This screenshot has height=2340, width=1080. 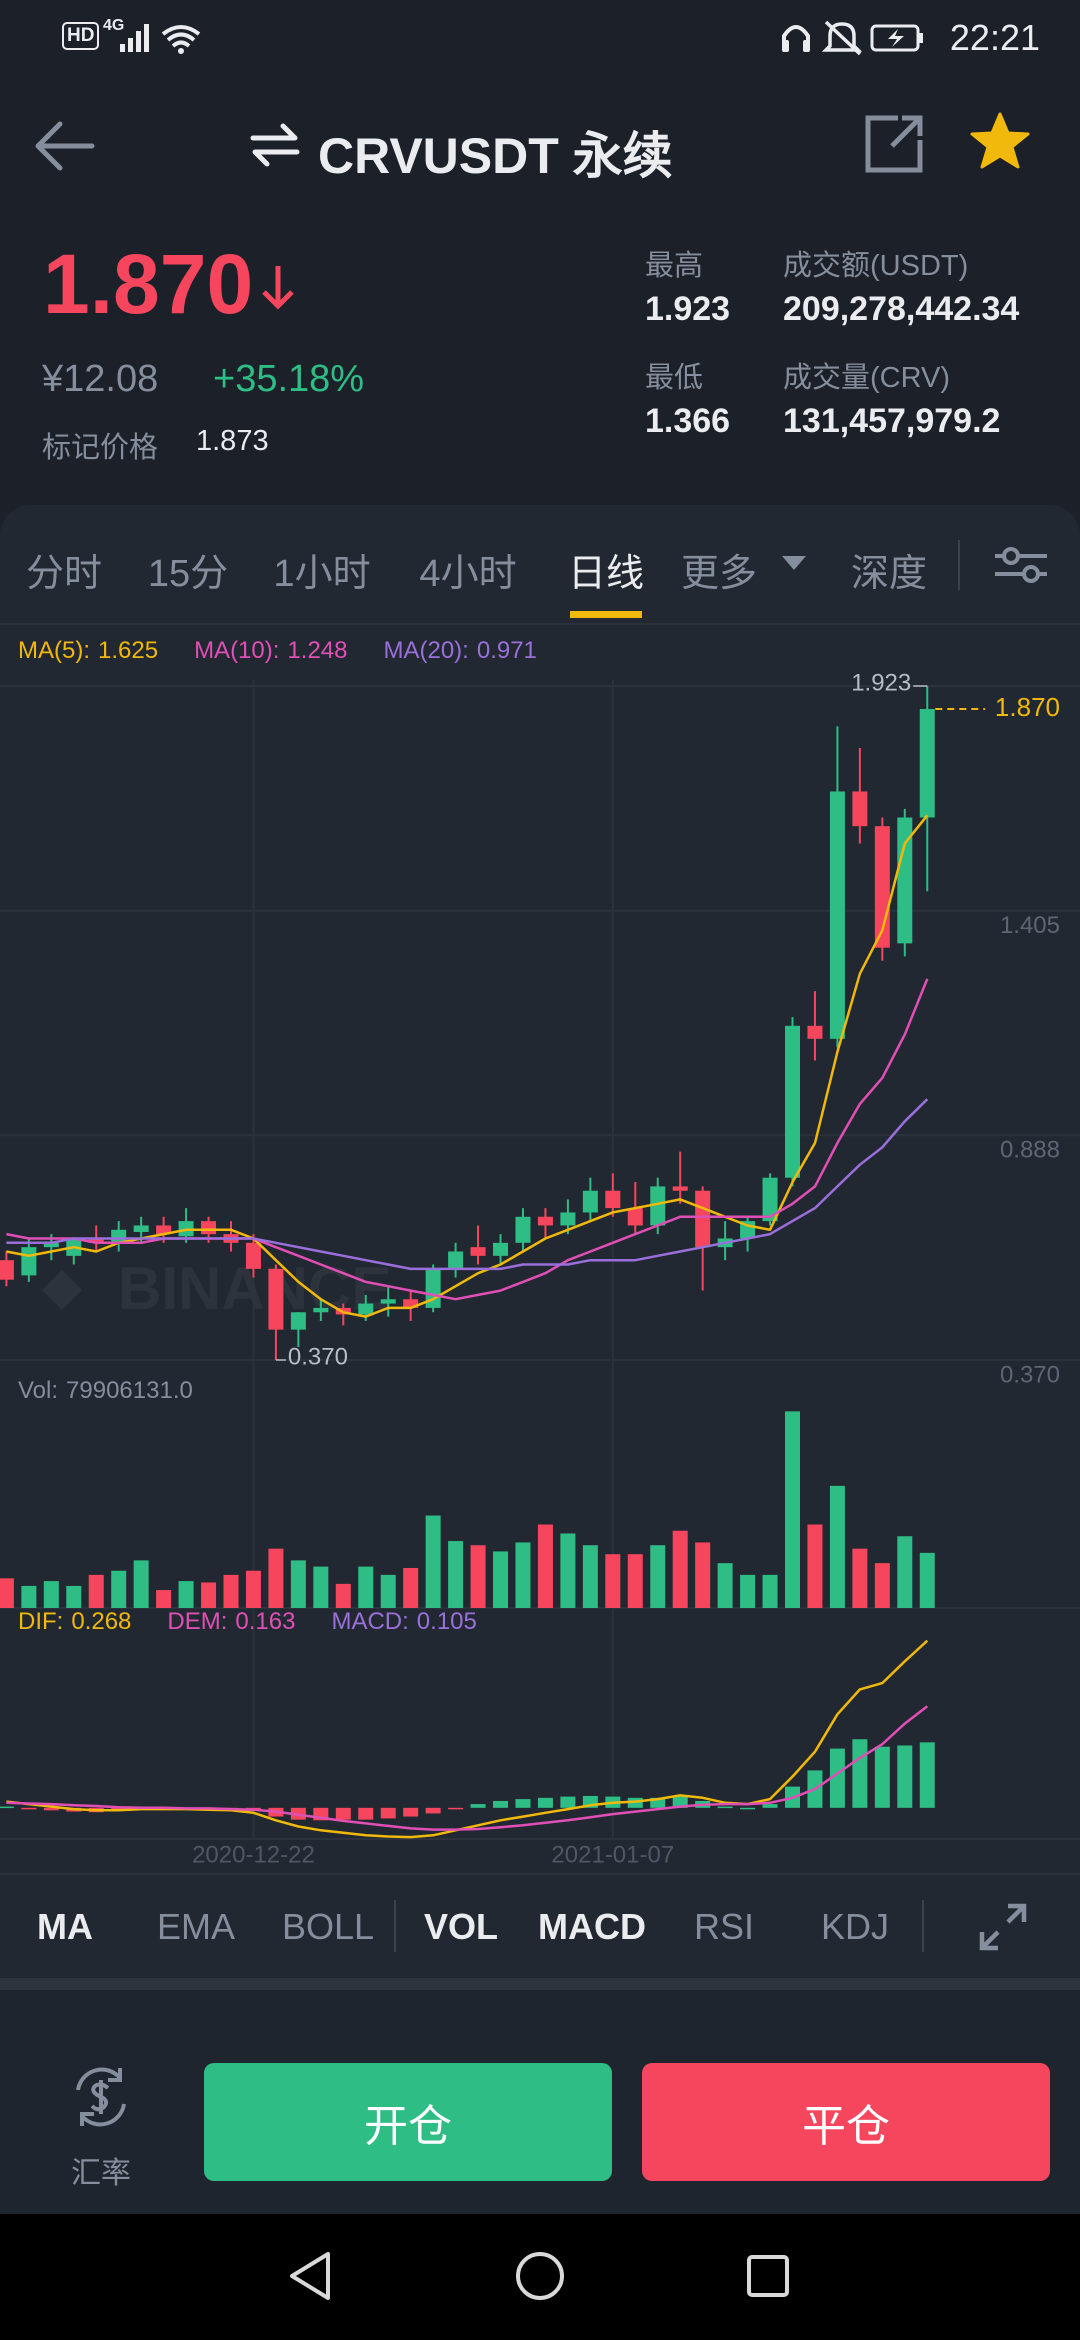 I want to click on mark-price-label: 标记价格, so click(x=100, y=448).